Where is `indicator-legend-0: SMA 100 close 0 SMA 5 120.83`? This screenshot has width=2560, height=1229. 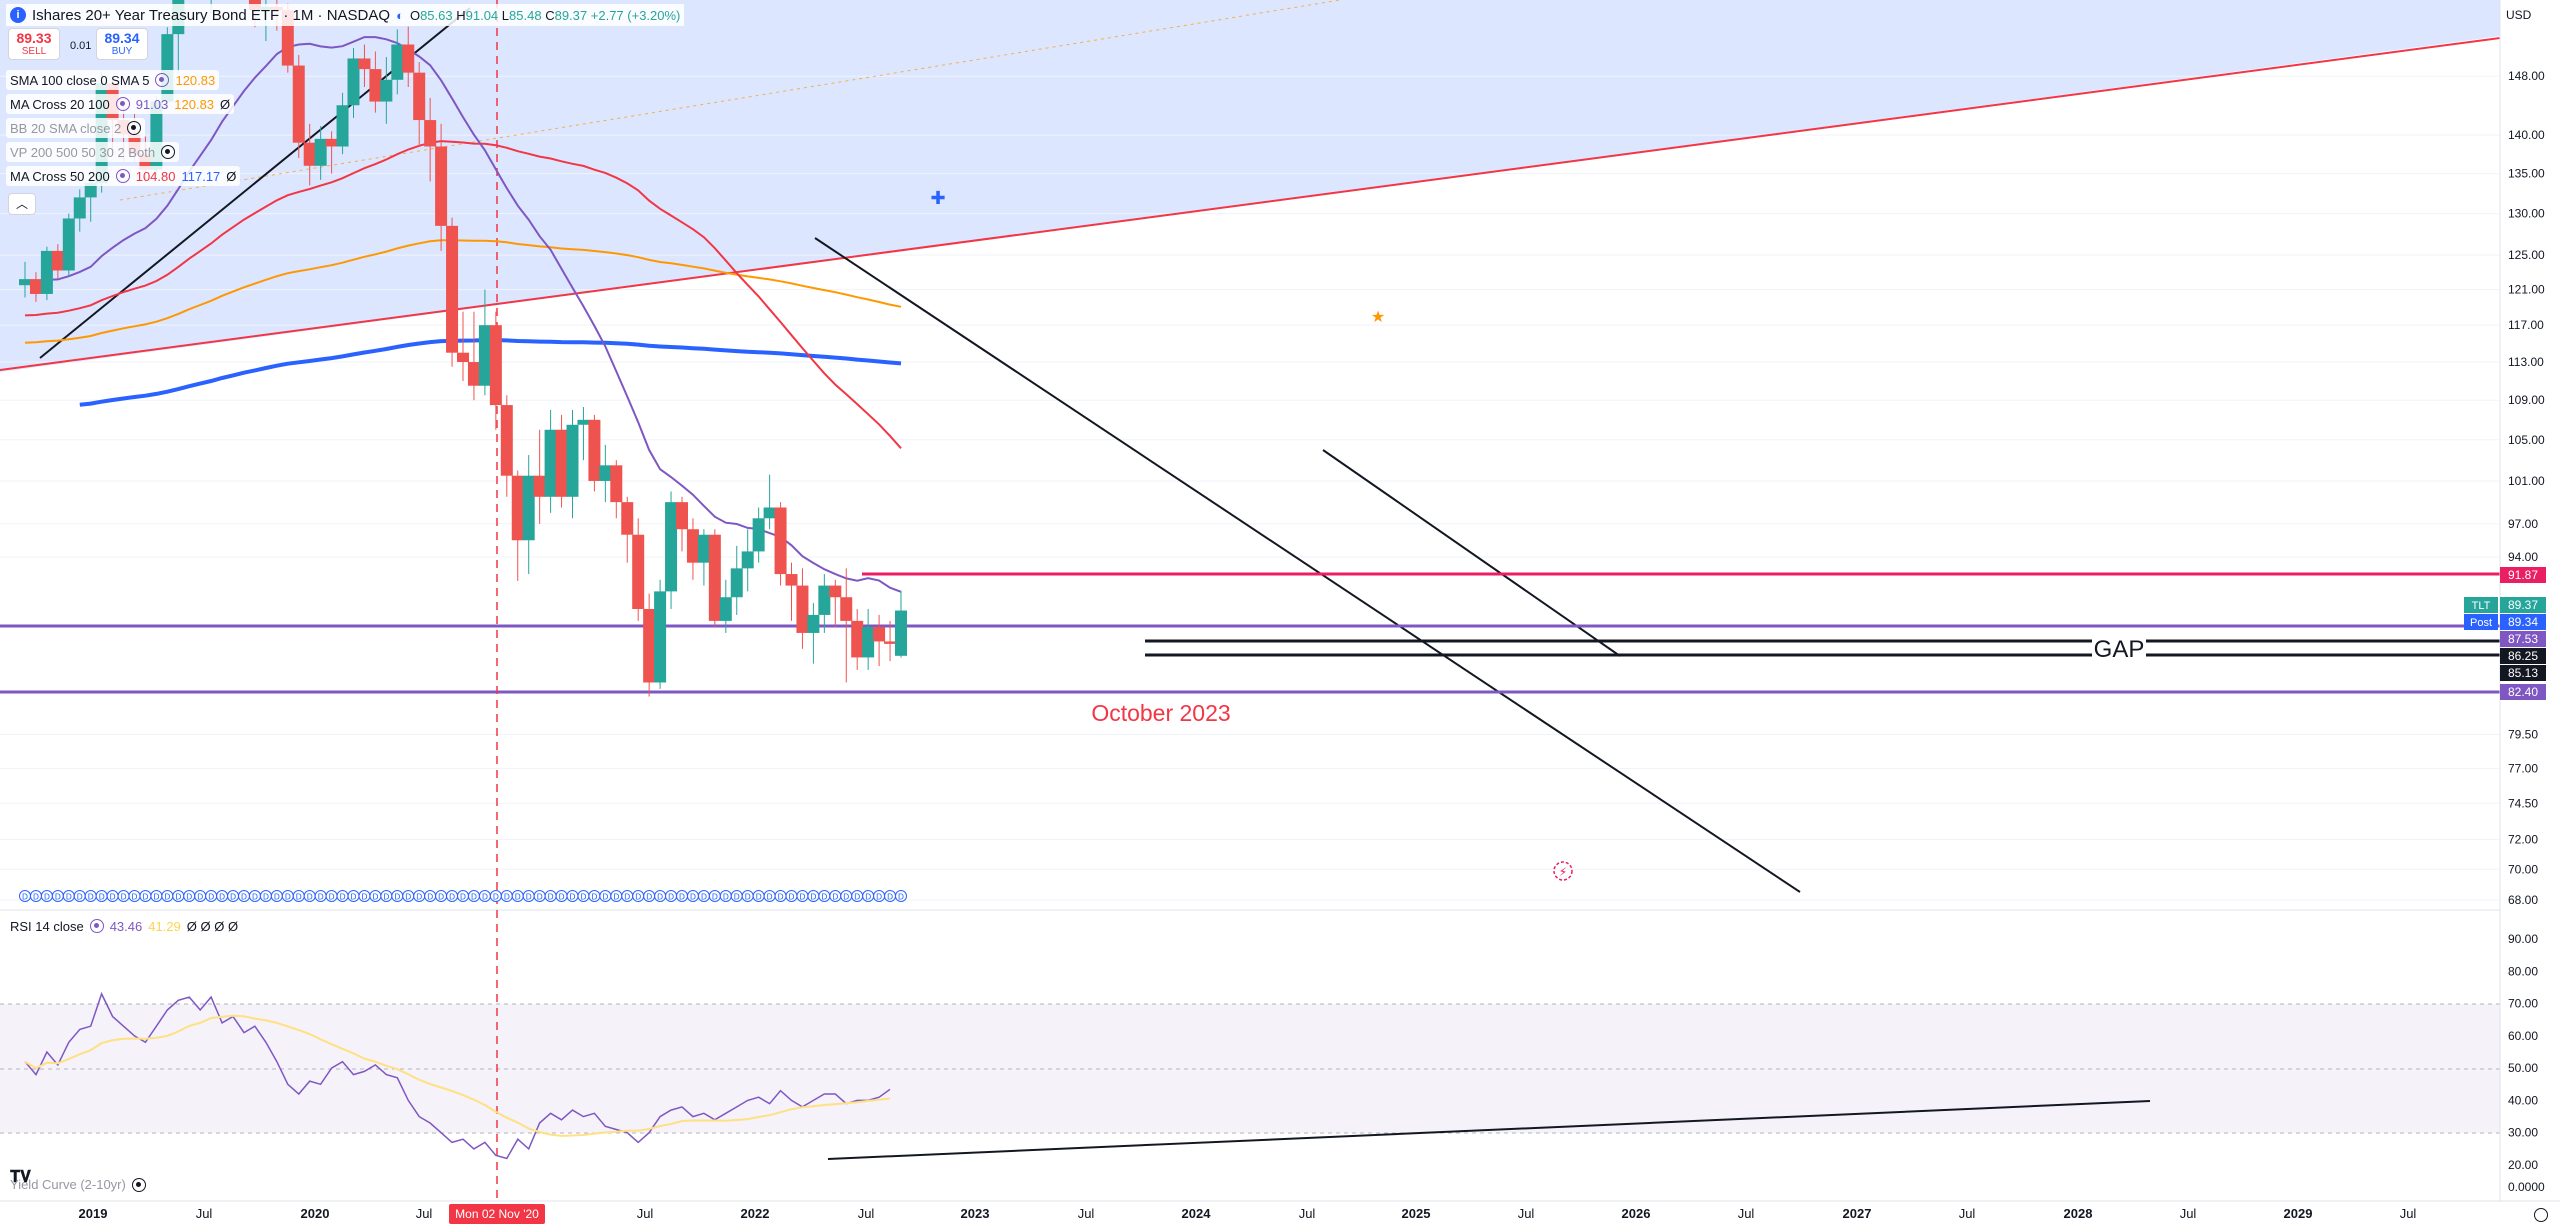 indicator-legend-0: SMA 100 close 0 SMA 5 120.83 is located at coordinates (113, 80).